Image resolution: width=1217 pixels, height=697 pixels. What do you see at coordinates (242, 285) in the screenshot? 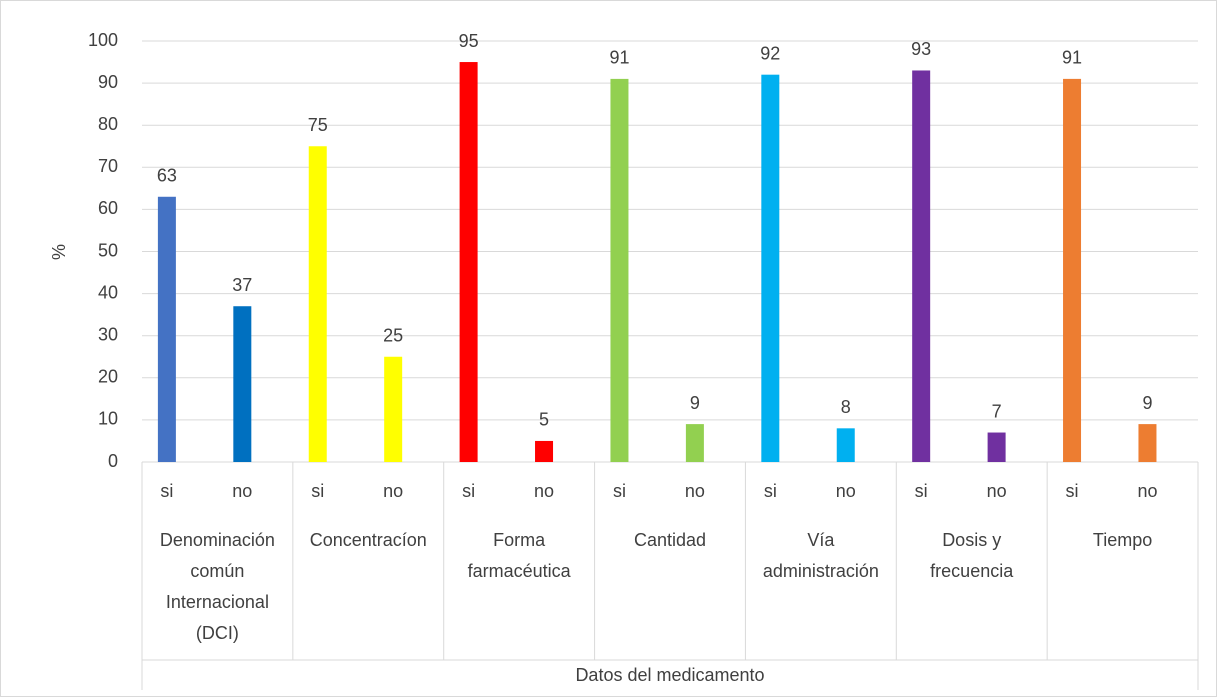
I see `data-label: 37` at bounding box center [242, 285].